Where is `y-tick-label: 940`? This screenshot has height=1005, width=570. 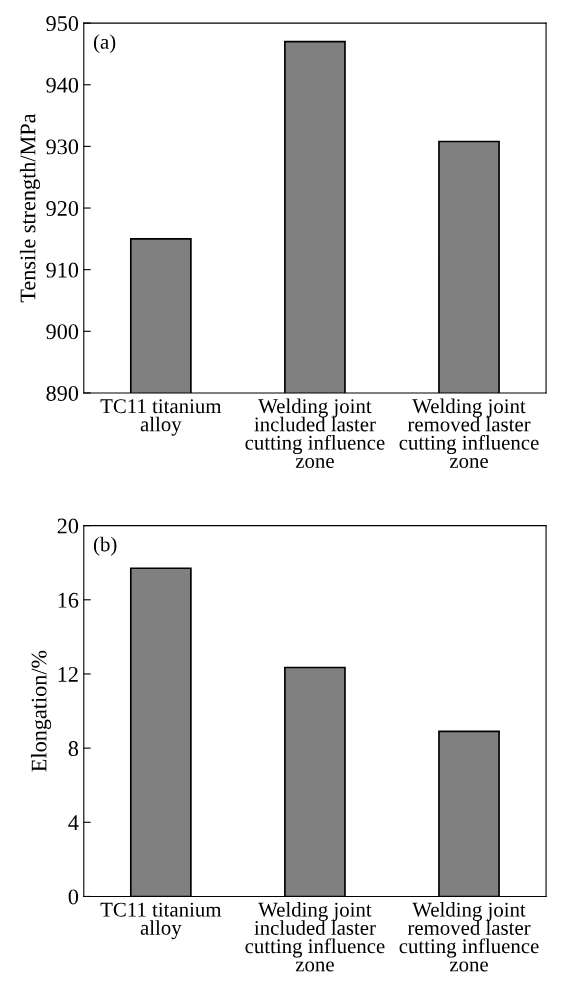 y-tick-label: 940 is located at coordinates (62, 85).